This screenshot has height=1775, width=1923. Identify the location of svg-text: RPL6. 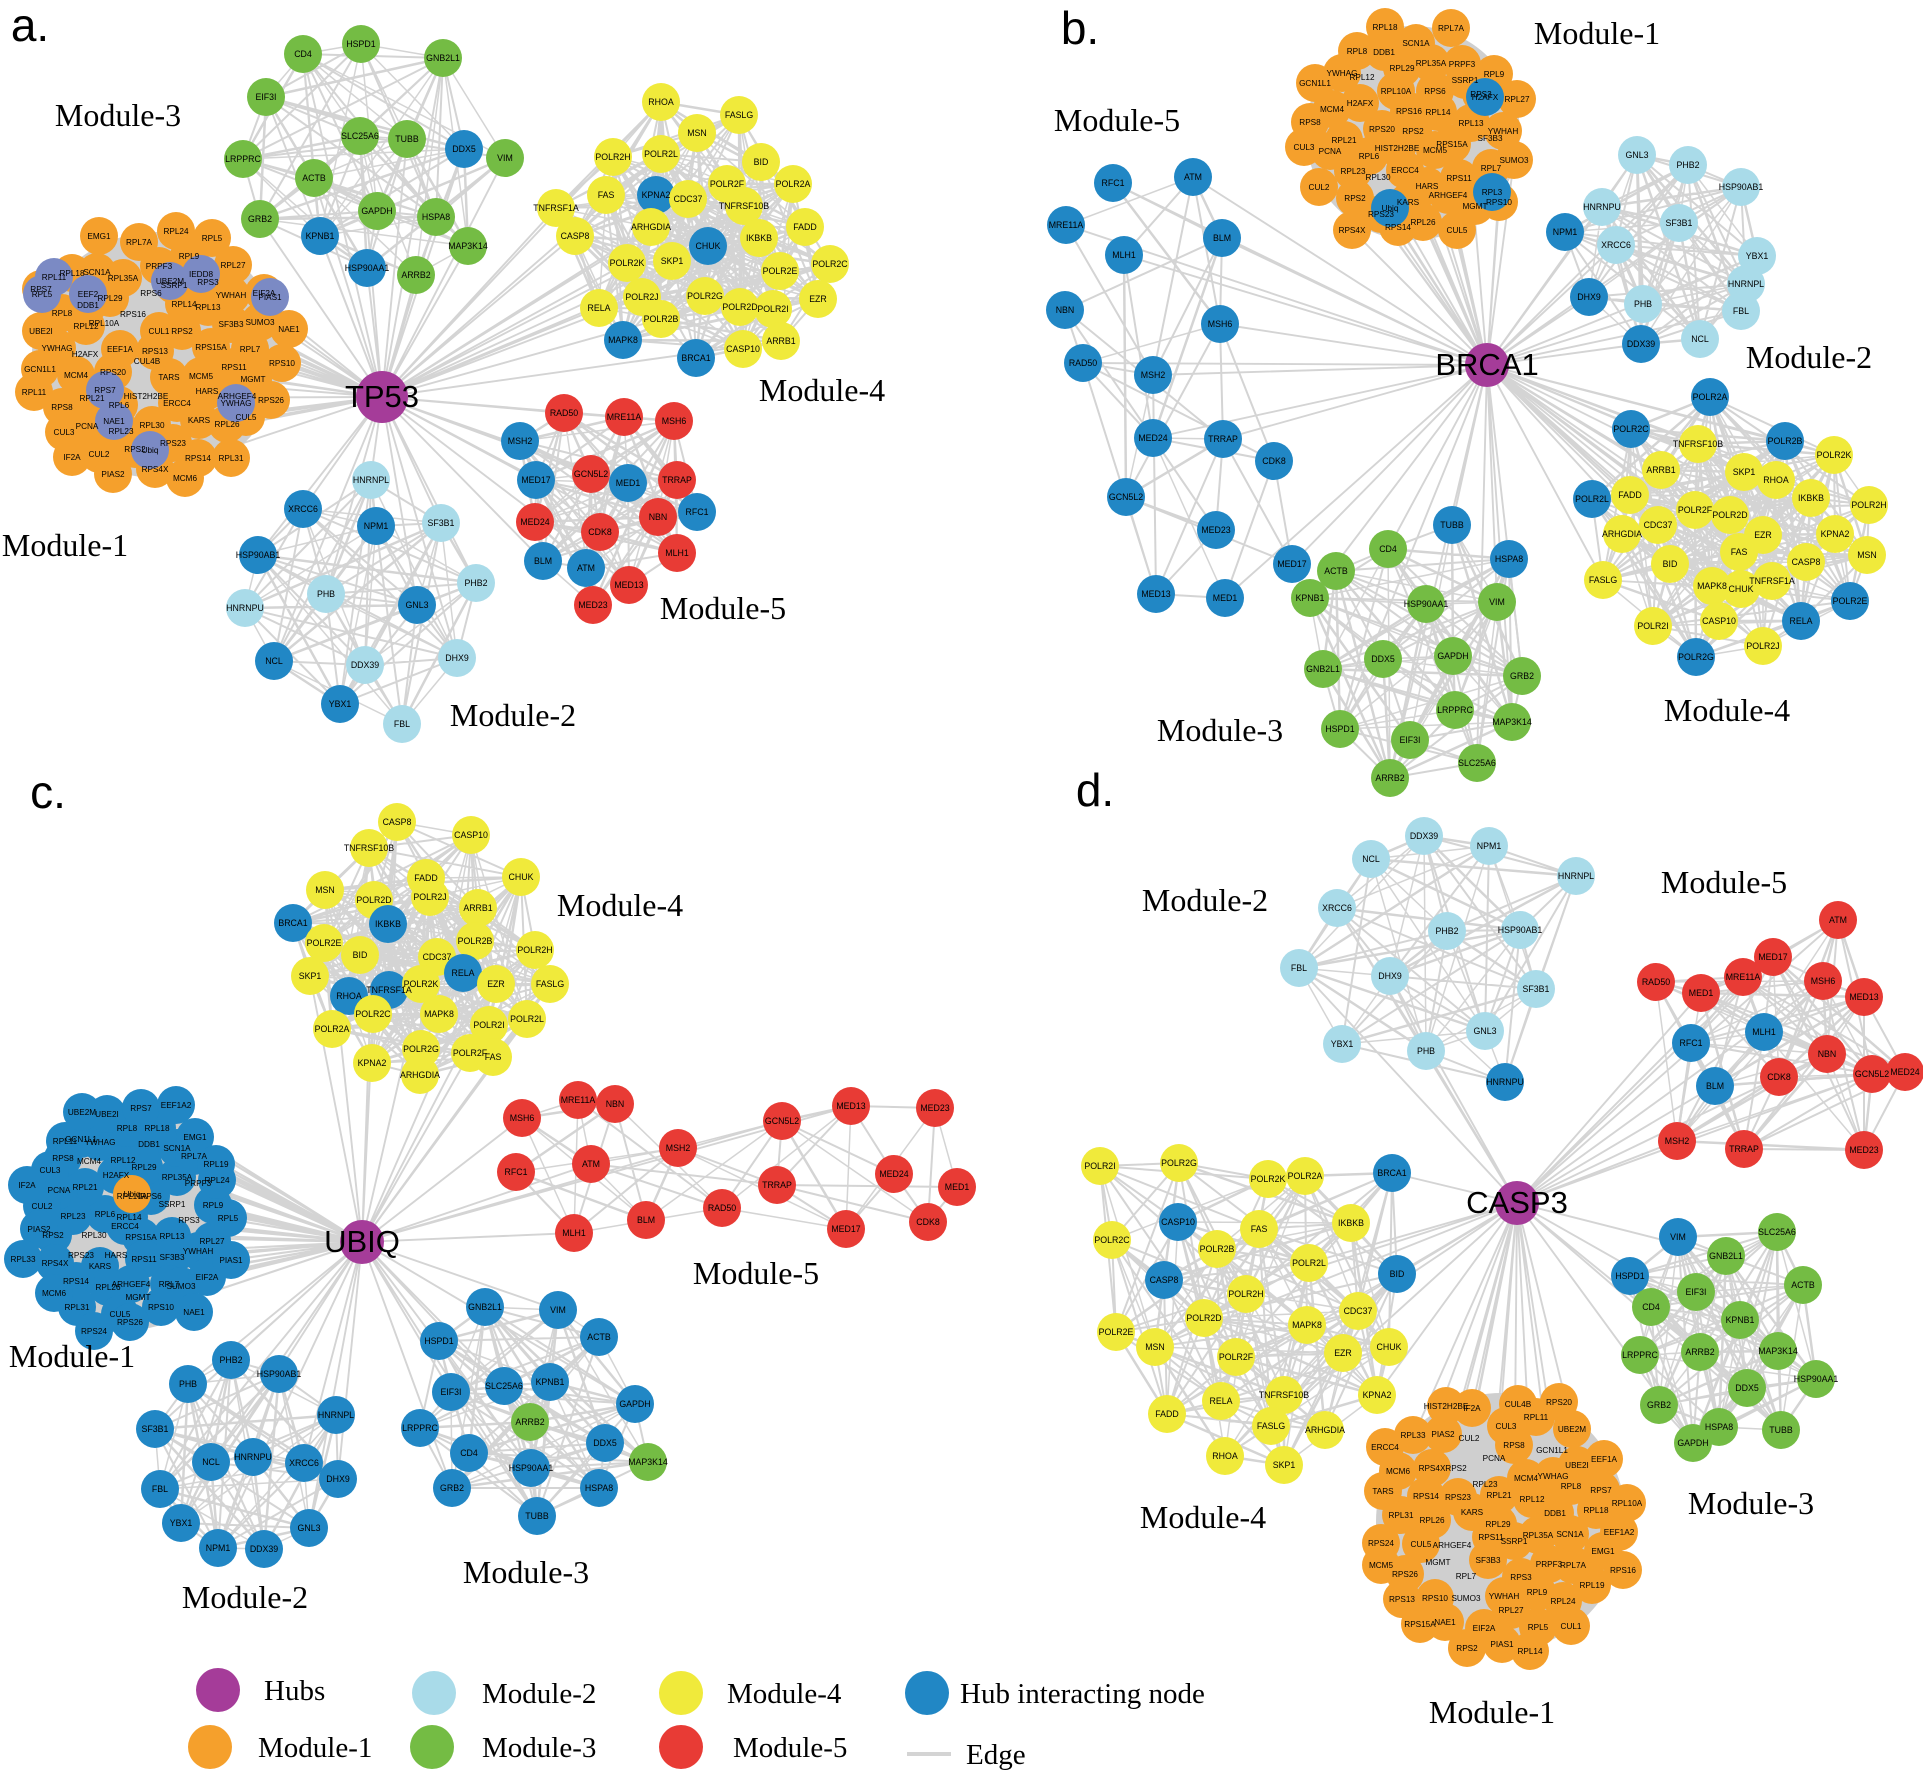
(105, 1214).